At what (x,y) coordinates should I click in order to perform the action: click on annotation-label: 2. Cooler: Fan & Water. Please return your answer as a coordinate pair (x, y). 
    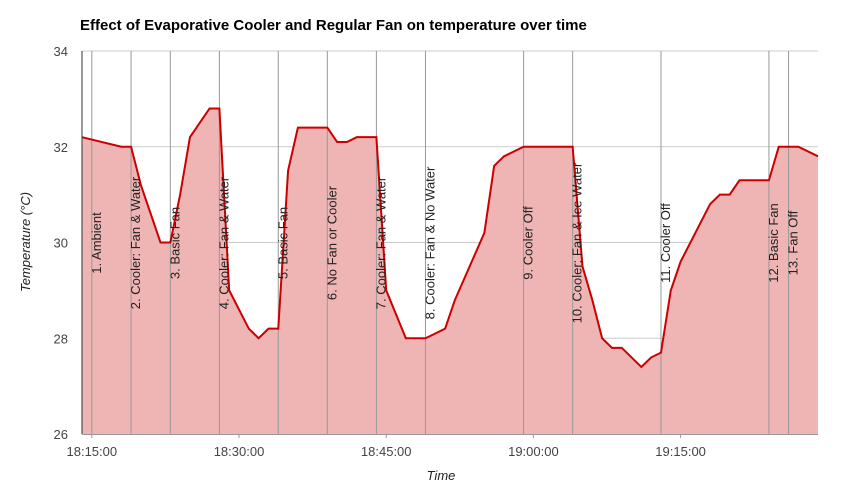
    Looking at the image, I should click on (135, 242).